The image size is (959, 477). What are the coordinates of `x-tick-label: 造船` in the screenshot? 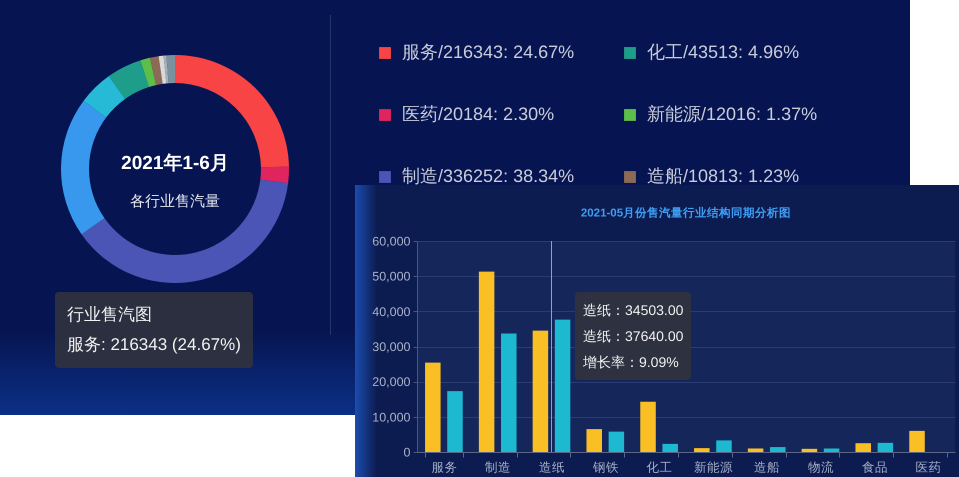 It's located at (767, 467).